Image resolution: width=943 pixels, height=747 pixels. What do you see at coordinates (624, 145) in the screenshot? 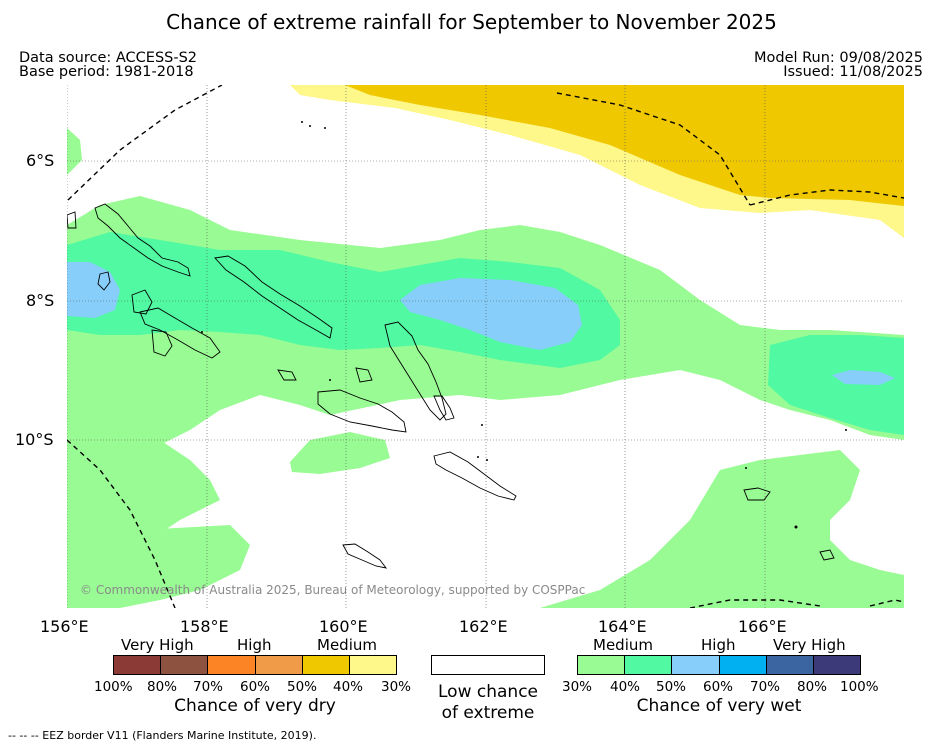
I see `dry-medium-50-area` at bounding box center [624, 145].